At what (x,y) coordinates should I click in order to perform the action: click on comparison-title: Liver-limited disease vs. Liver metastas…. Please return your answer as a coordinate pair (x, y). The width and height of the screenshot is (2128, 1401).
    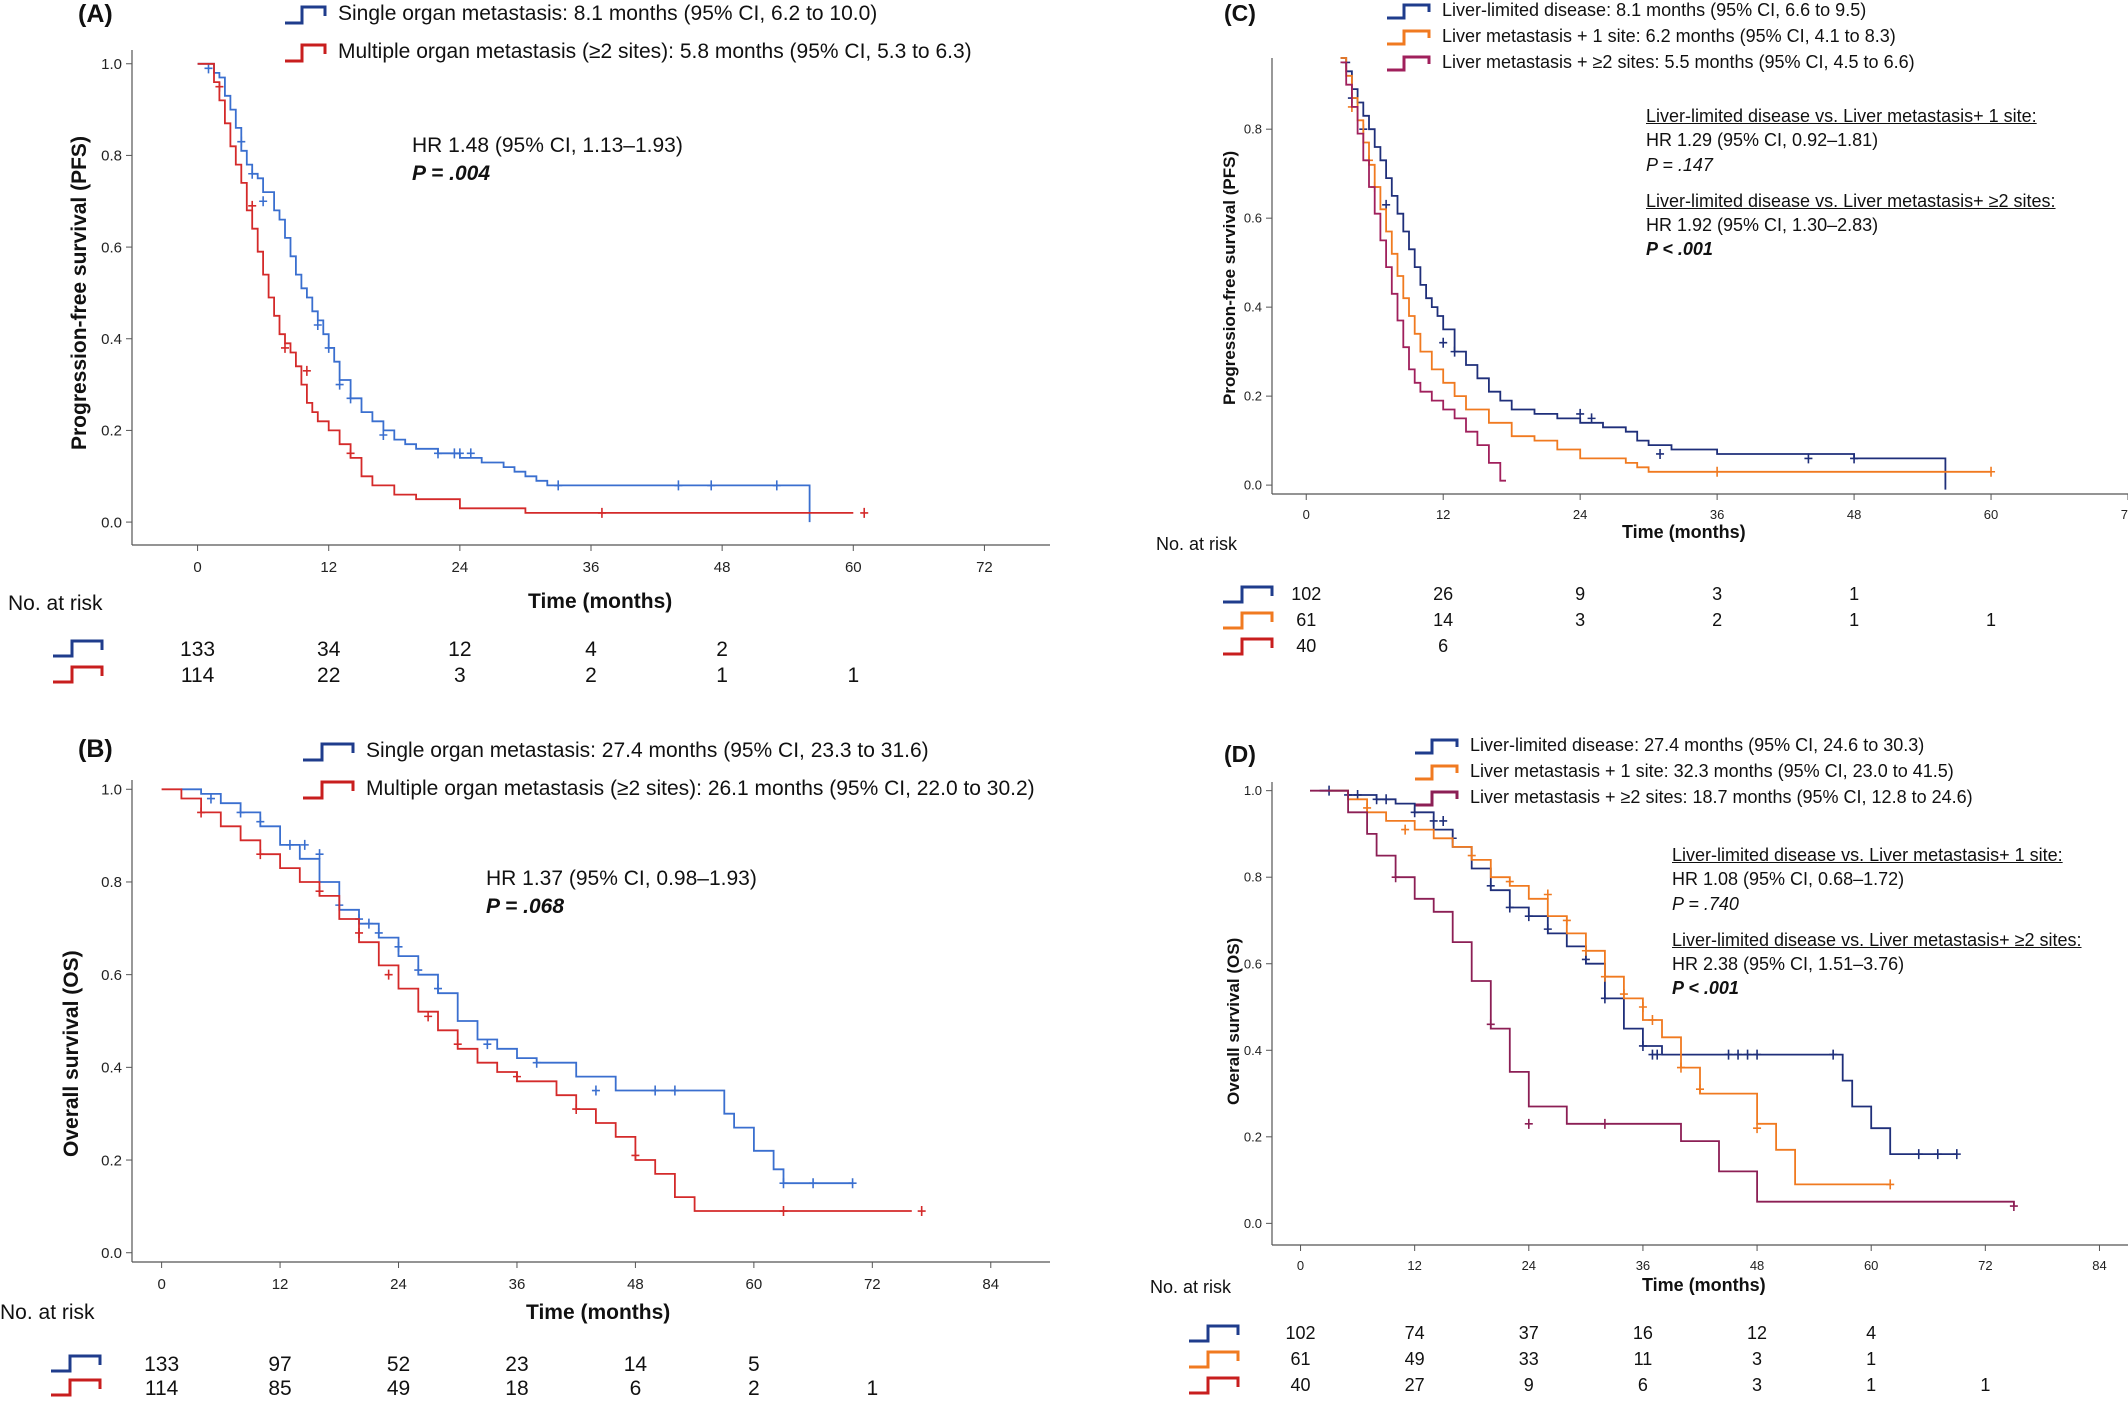
    Looking at the image, I should click on (1851, 200).